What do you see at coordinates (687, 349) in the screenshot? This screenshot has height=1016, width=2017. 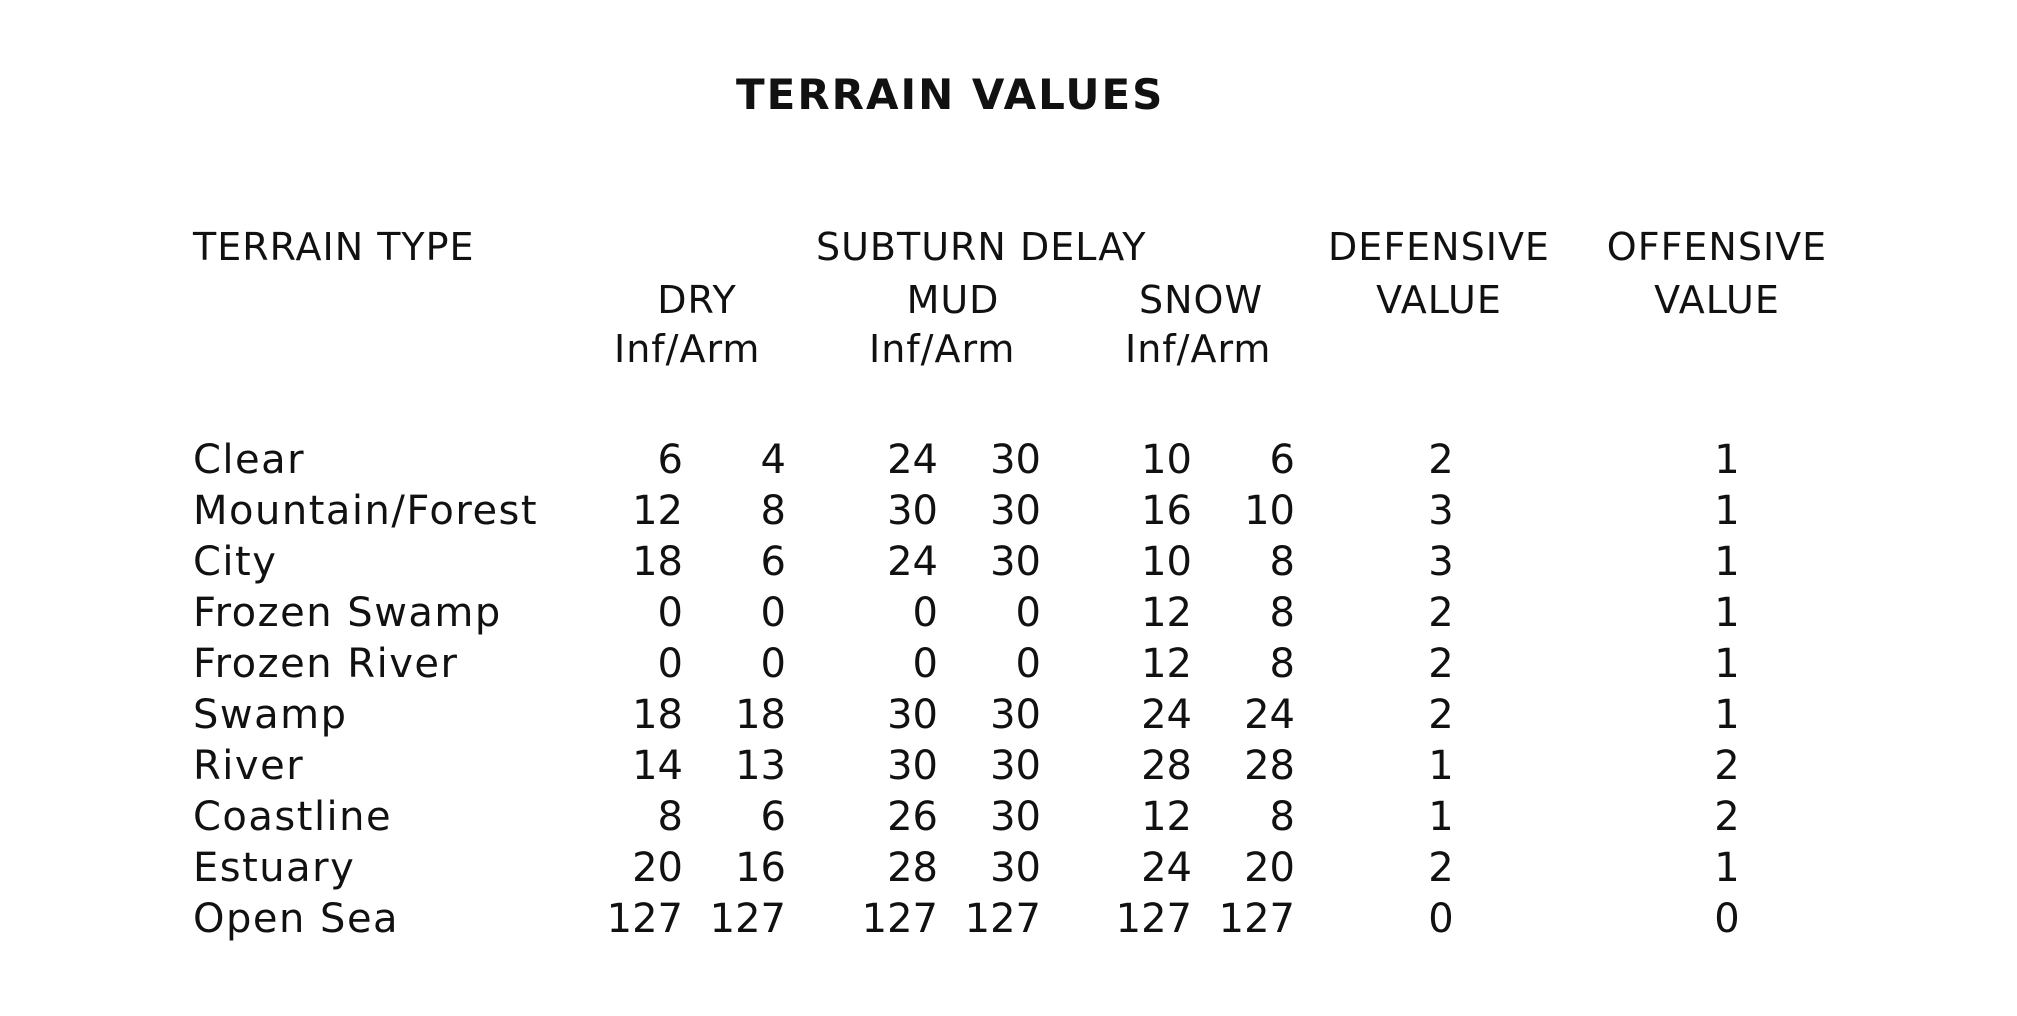 I see `header-dry-inf-arm: Inf/Arm` at bounding box center [687, 349].